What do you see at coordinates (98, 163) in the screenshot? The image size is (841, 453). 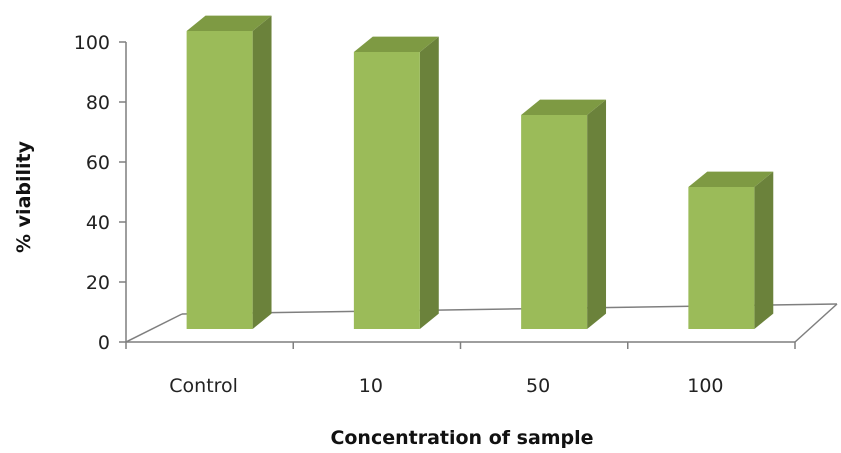 I see `y-tick-label: 60` at bounding box center [98, 163].